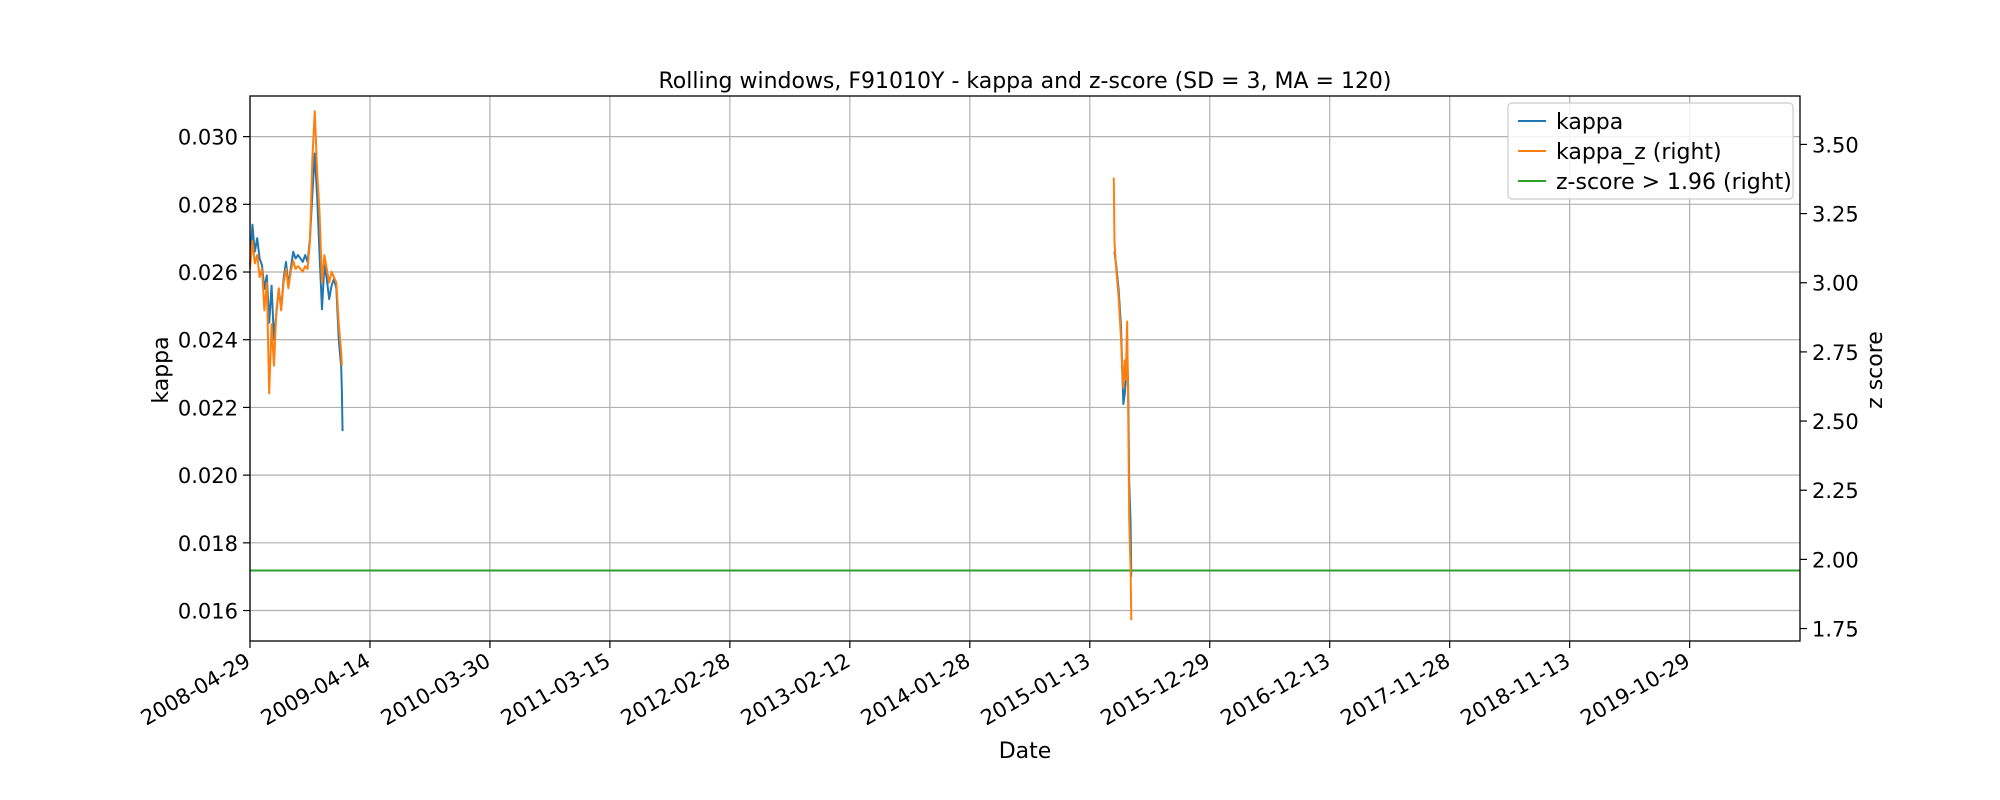 The width and height of the screenshot is (2000, 800). I want to click on x-tick-label: 2019-10-29, so click(1635, 690).